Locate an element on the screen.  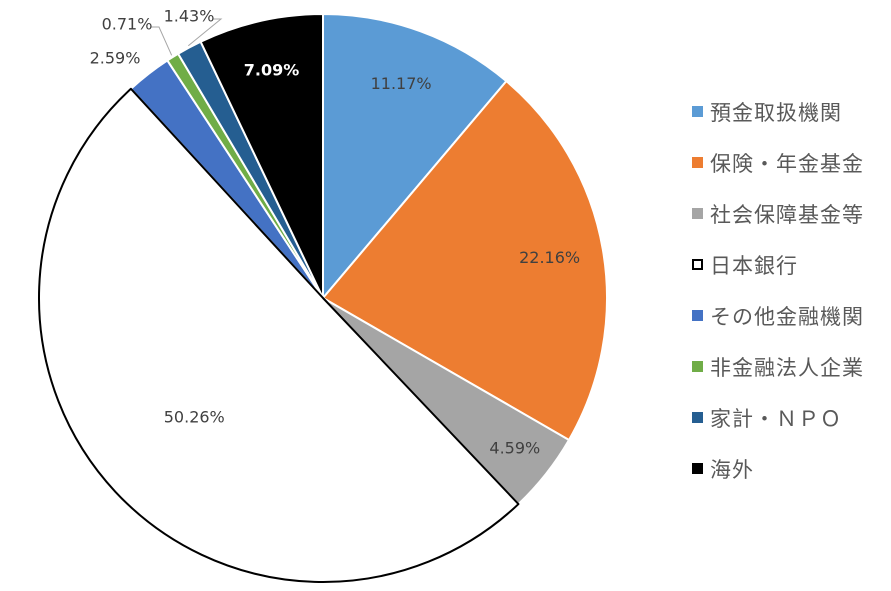
legend-item: 家計・ＮＰＯ is located at coordinates (778, 417).